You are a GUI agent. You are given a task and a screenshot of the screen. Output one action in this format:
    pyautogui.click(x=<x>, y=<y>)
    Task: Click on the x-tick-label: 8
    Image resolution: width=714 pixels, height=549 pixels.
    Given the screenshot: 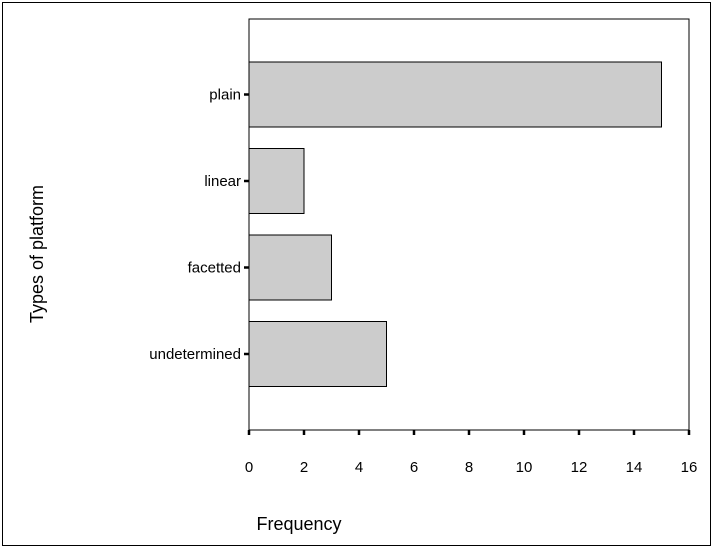 What is the action you would take?
    pyautogui.click(x=469, y=467)
    